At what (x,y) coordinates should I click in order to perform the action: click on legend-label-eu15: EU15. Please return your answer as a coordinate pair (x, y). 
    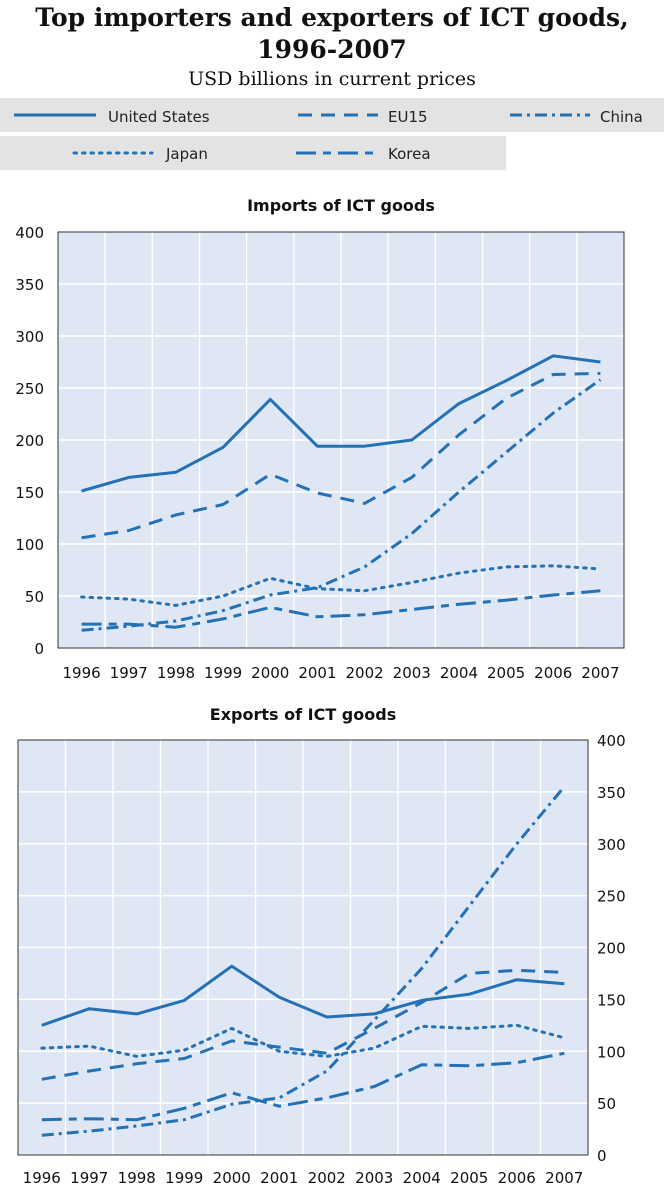
    Looking at the image, I should click on (408, 117).